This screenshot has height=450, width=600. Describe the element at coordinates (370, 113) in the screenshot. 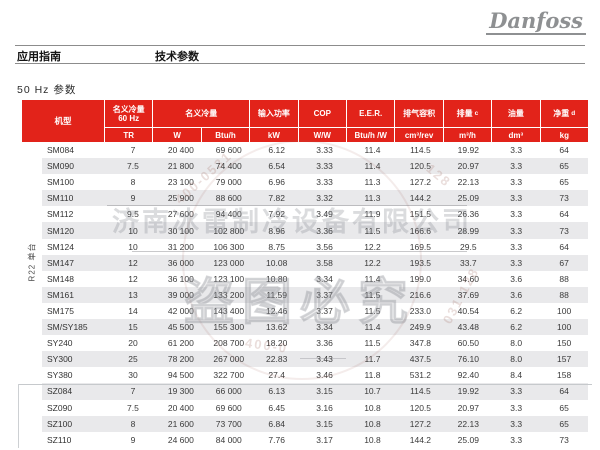

I see `col-eer: E.E.R.` at that location.